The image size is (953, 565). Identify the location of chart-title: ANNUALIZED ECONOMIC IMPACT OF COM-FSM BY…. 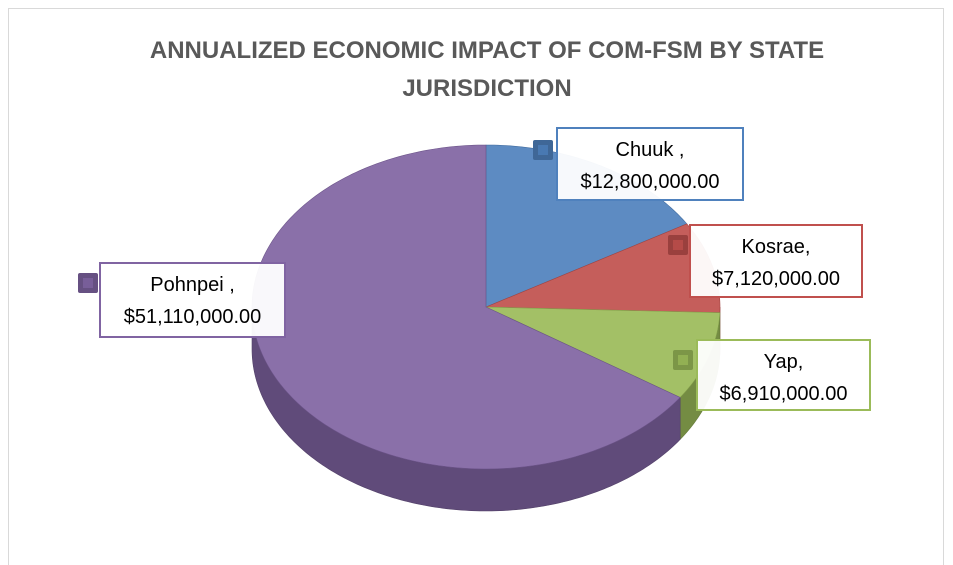
(487, 69).